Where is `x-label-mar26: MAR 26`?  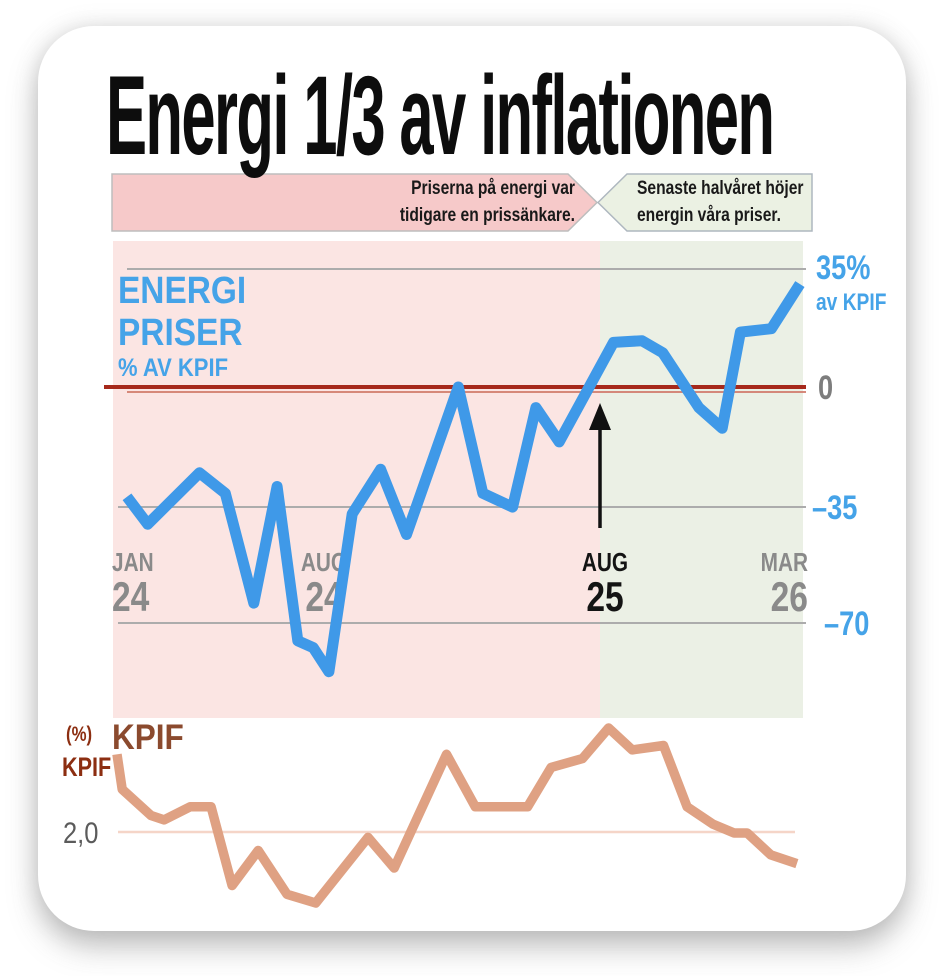 x-label-mar26: MAR 26 is located at coordinates (784, 583).